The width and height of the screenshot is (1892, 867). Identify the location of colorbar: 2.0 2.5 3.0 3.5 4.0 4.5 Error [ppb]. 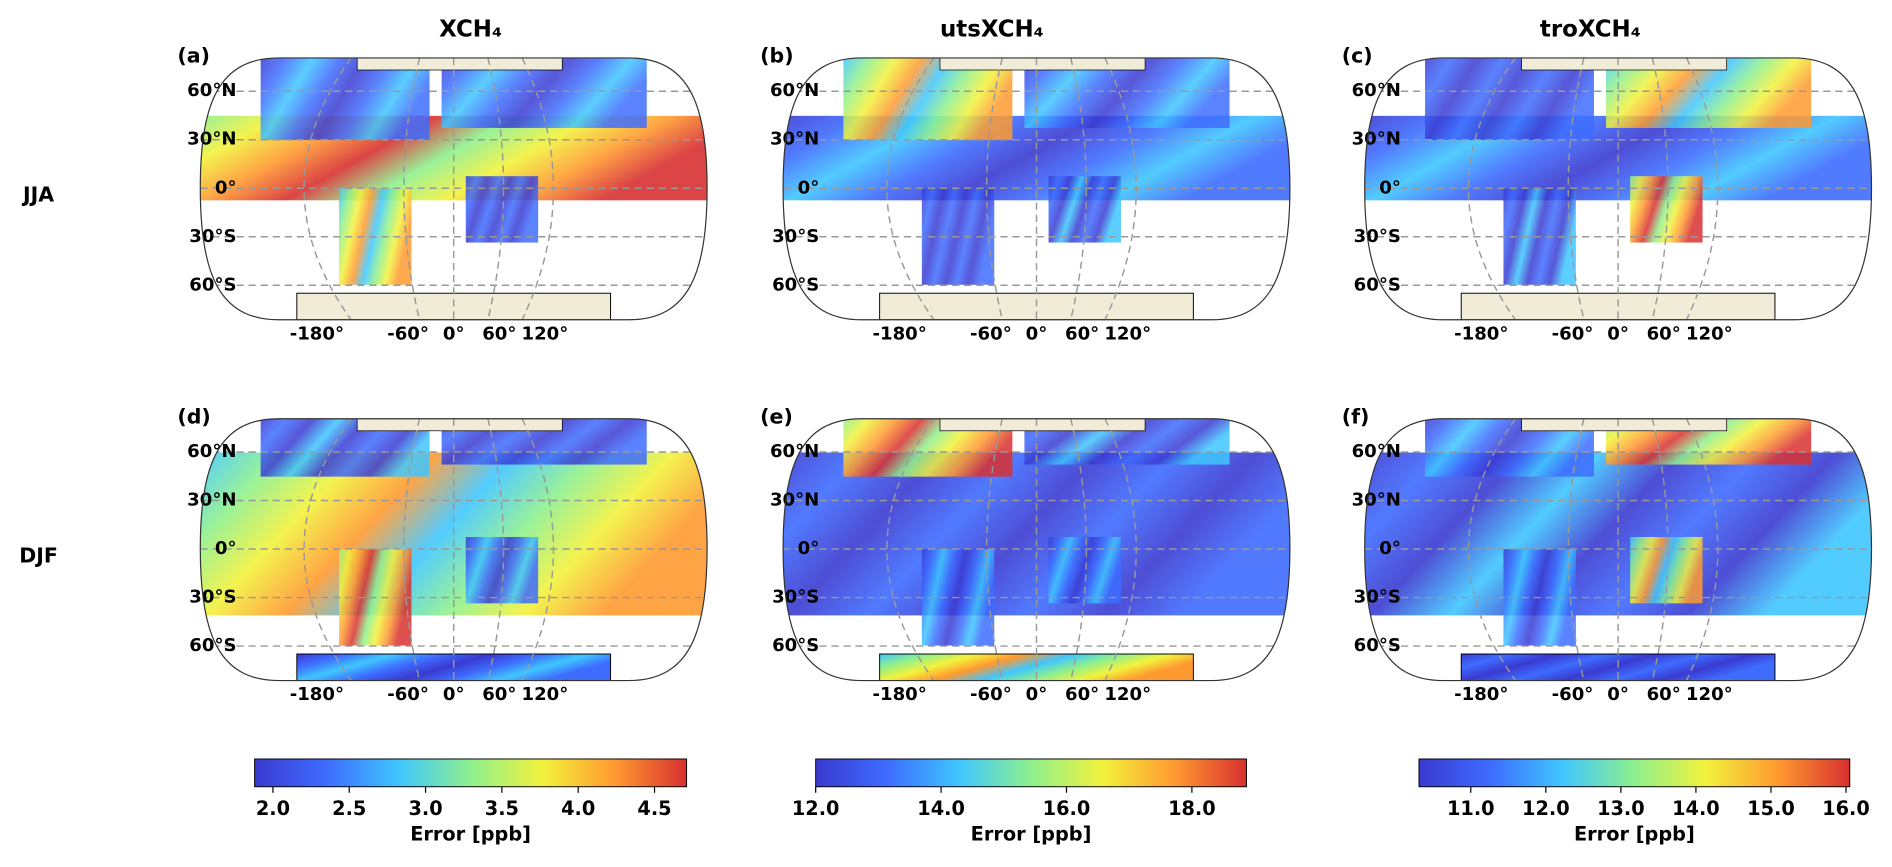
(471, 802).